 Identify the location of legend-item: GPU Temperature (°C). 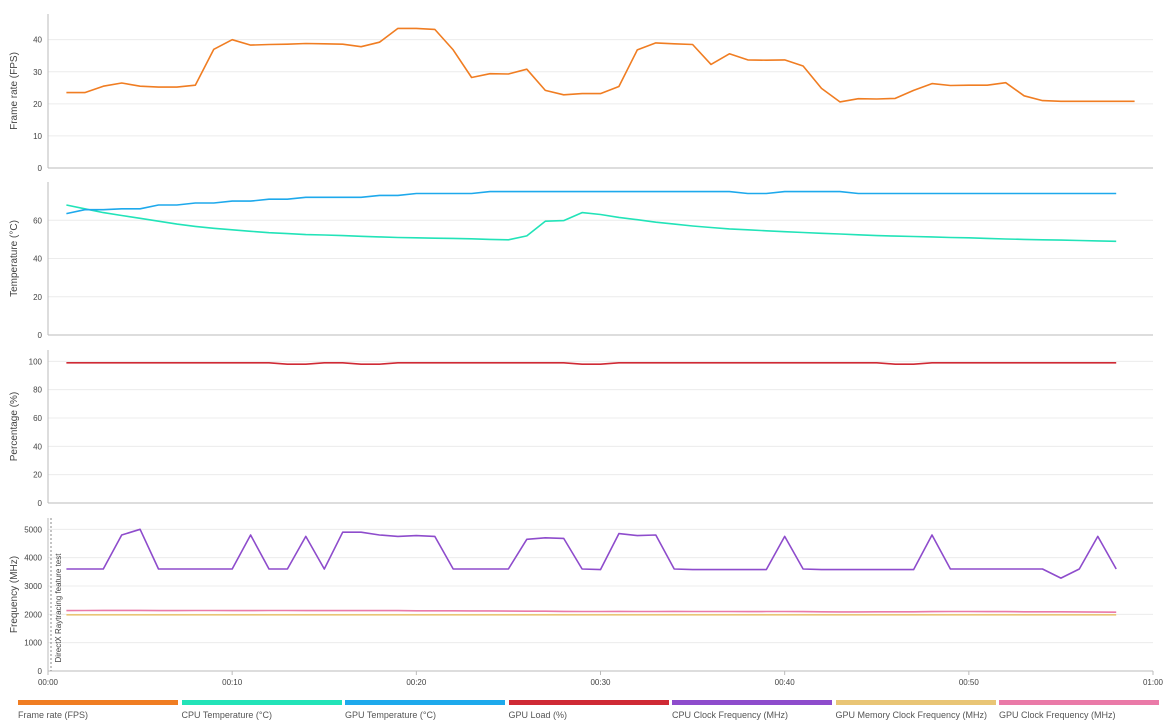
(425, 710).